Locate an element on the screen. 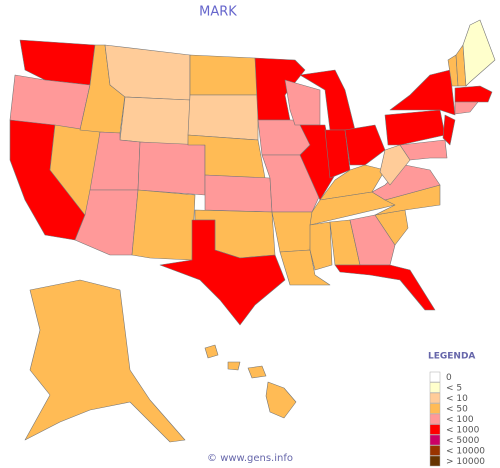 This screenshot has height=468, width=500. legend-label: < 1000 is located at coordinates (463, 431).